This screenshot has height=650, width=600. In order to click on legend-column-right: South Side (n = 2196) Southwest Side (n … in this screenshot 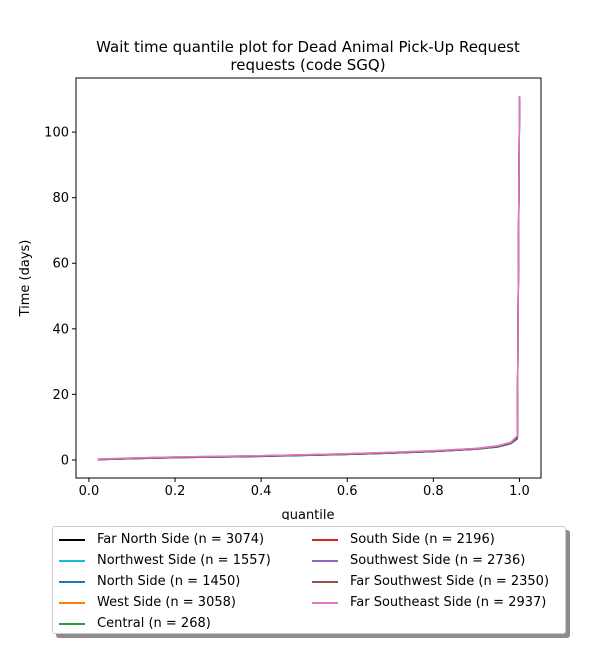, I will do `click(430, 571)`.